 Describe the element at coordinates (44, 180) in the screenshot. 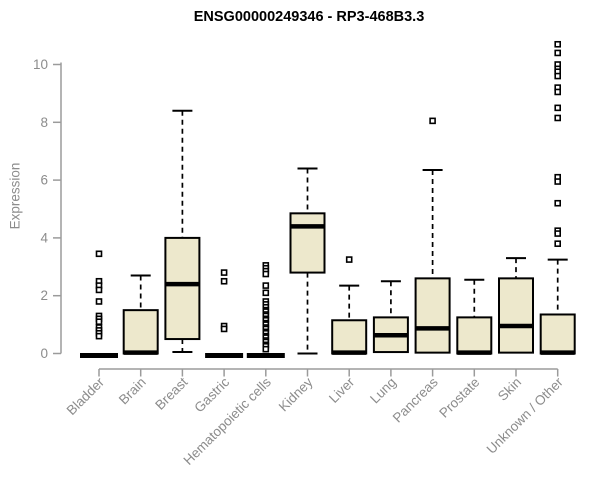

I see `y-tick-label: 6` at that location.